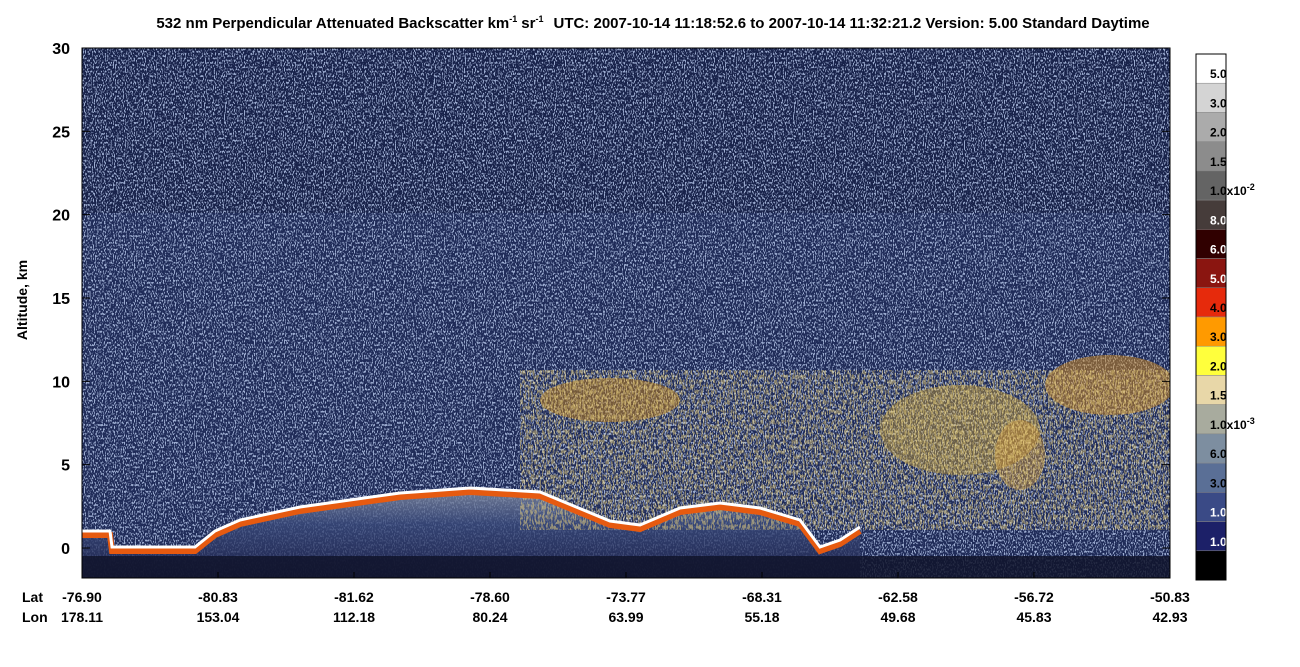  What do you see at coordinates (1251, 538) in the screenshot?
I see `colorbar-label-exponent: -5` at bounding box center [1251, 538].